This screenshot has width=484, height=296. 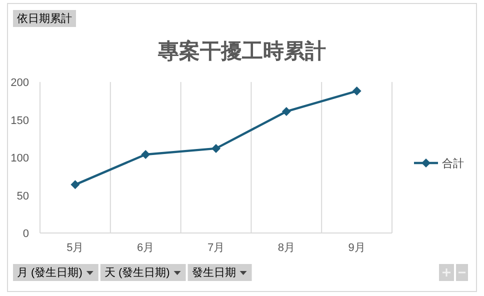 What do you see at coordinates (44, 18) in the screenshot?
I see `text: 依日期累計` at bounding box center [44, 18].